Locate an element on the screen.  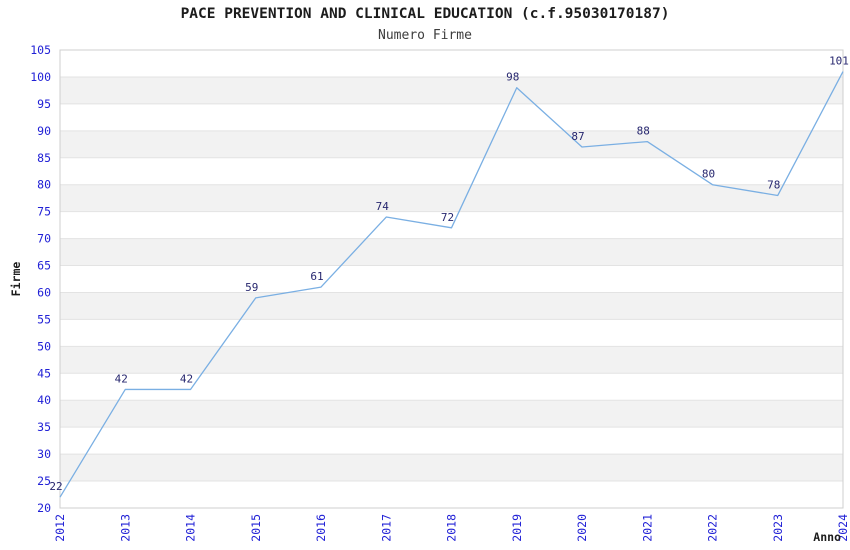
y-tick-label: 20 is located at coordinates (44, 508).